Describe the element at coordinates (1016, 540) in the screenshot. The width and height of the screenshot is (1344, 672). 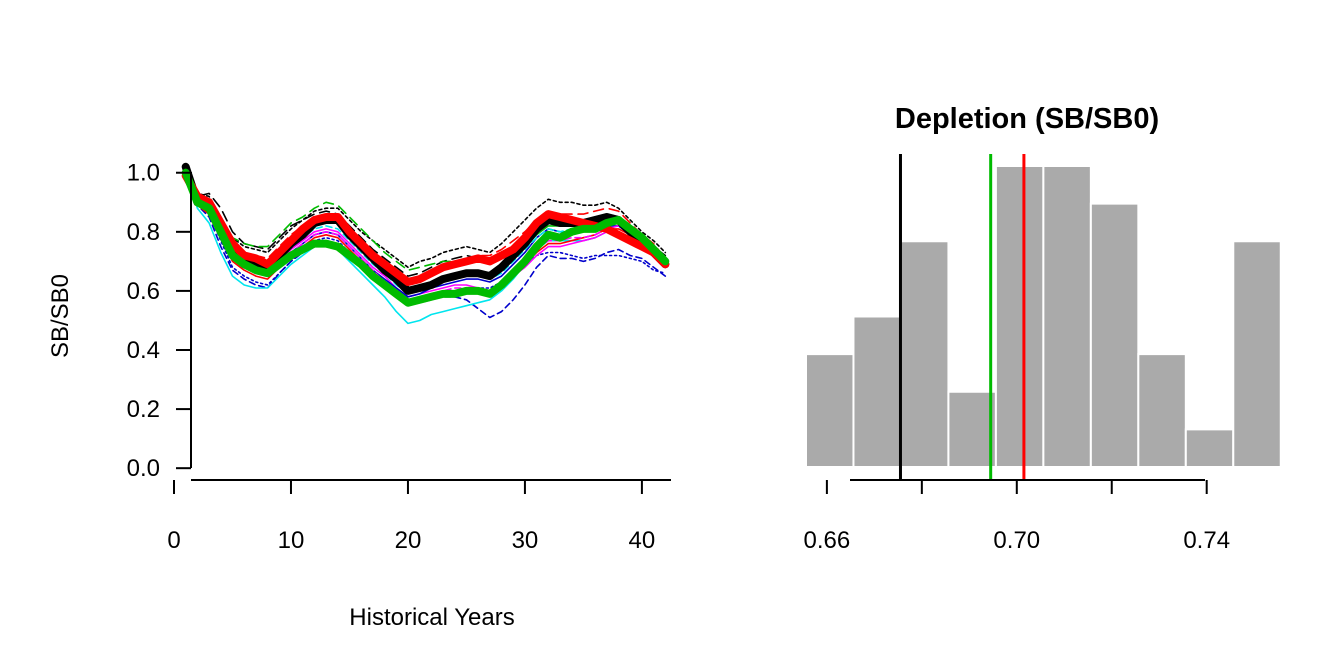
I see `histogram-x-tick-label: 0.70` at that location.